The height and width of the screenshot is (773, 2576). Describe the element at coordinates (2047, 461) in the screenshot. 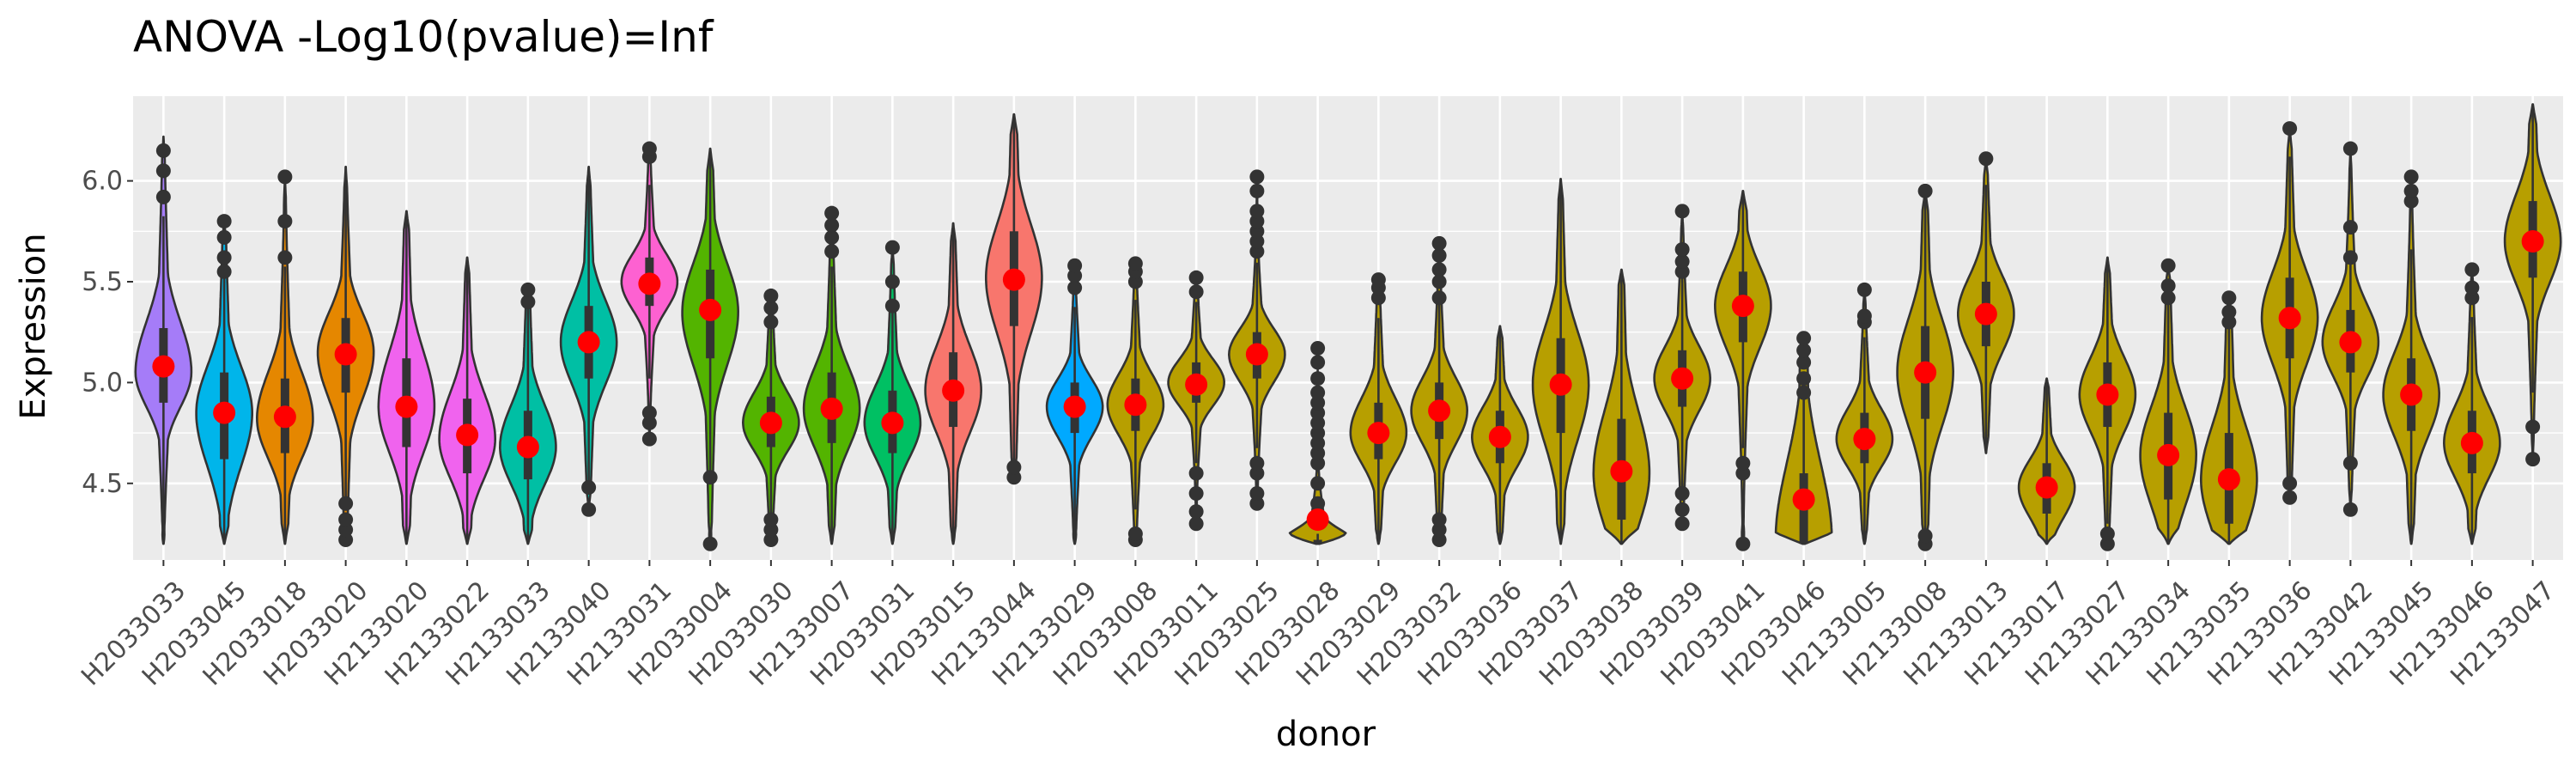

I see `violin-H2133017` at that location.